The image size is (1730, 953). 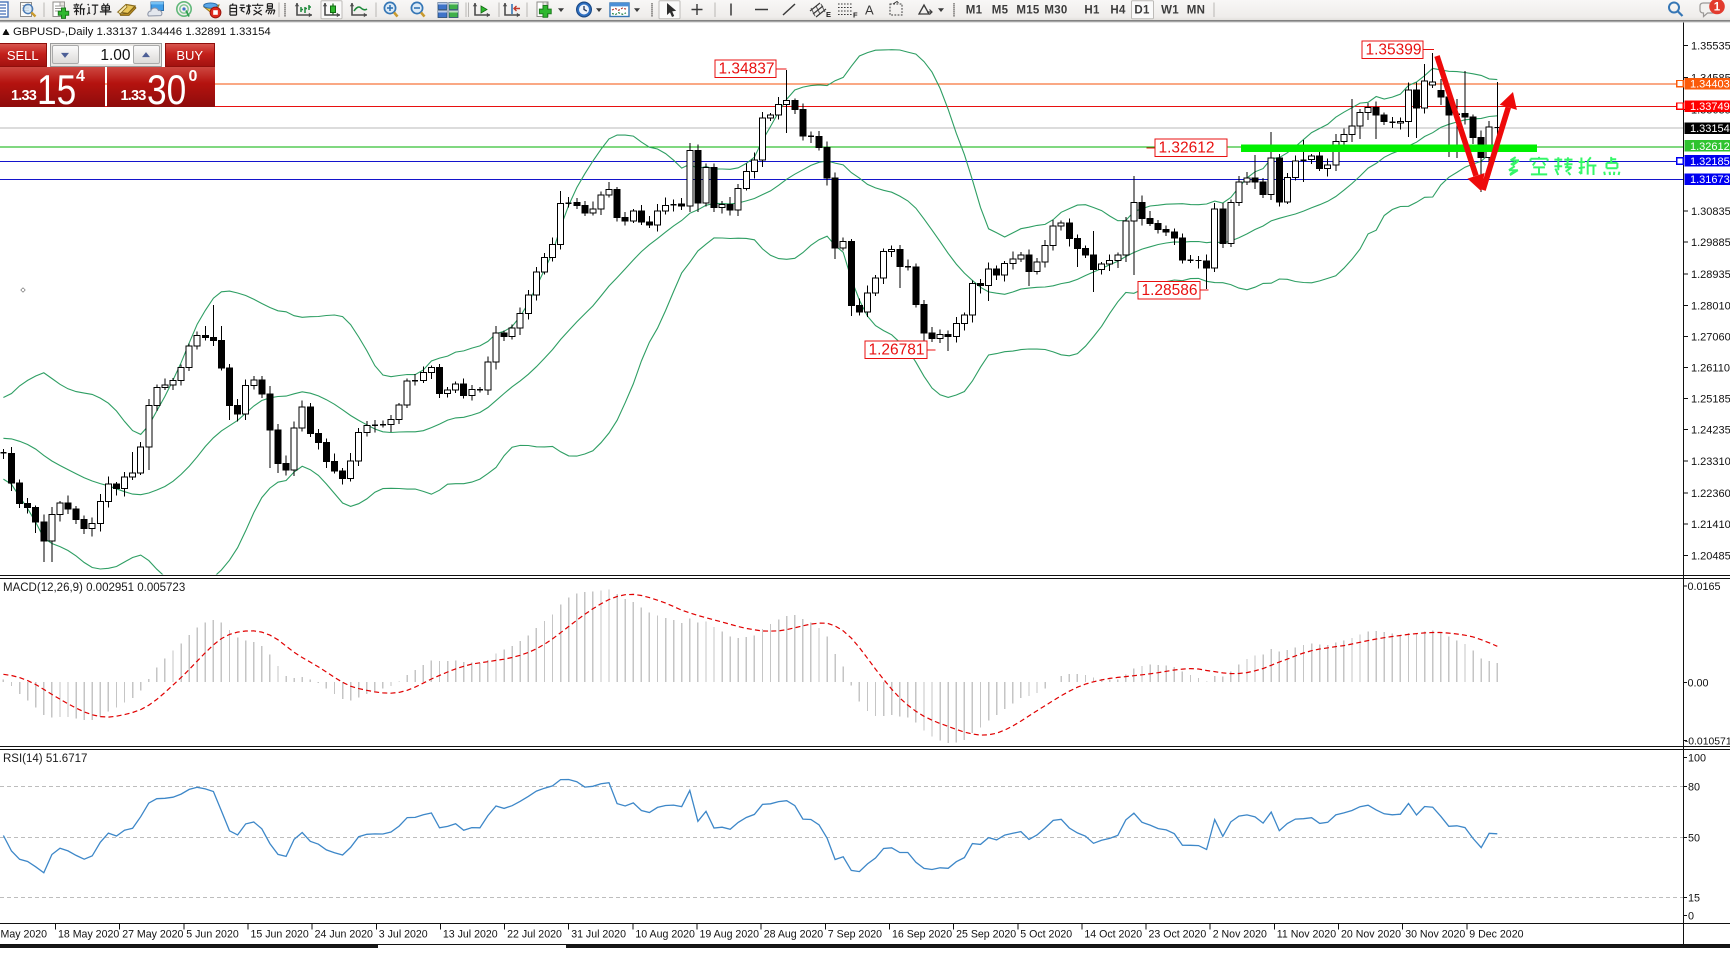 I want to click on svg-text: 50, so click(x=1694, y=839).